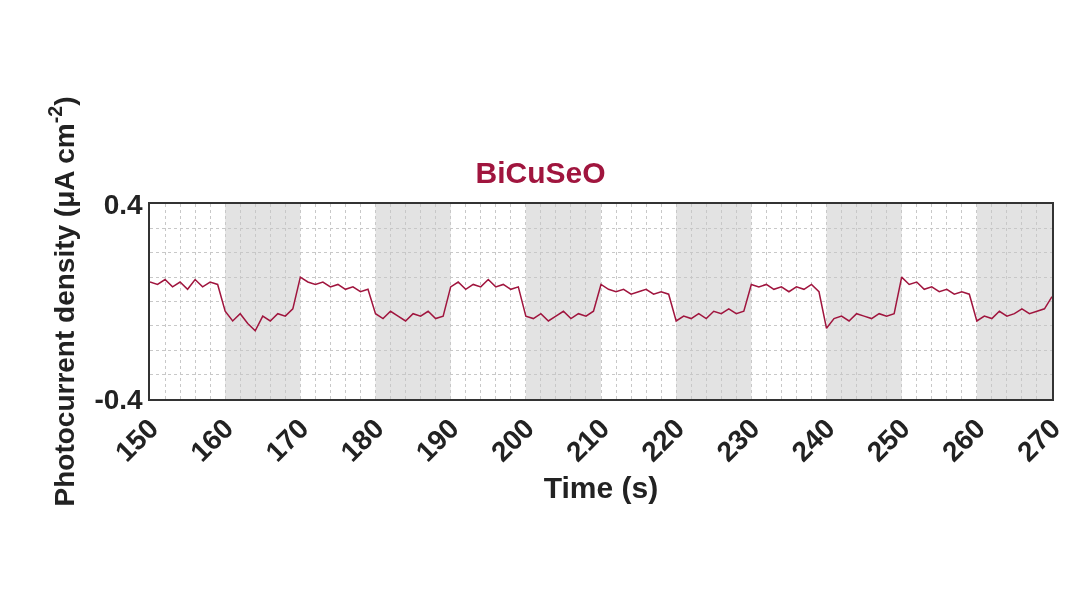 This screenshot has width=1081, height=601. What do you see at coordinates (738, 440) in the screenshot?
I see `x-tick-label: 230` at bounding box center [738, 440].